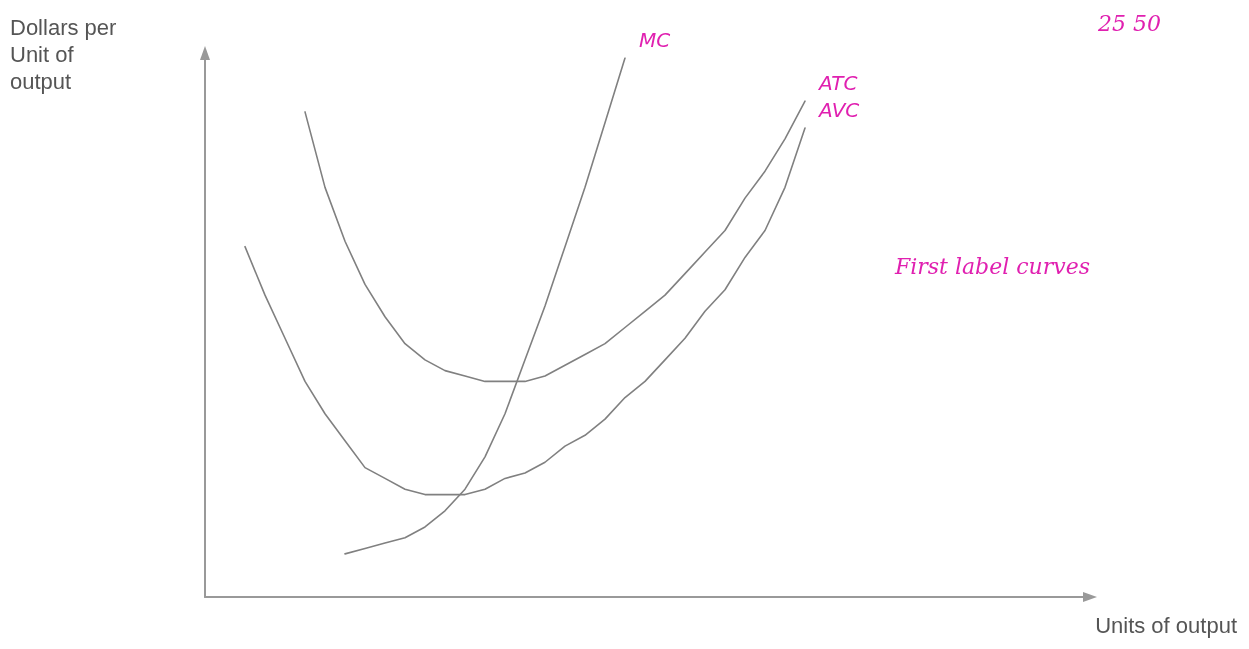 The image size is (1249, 649). What do you see at coordinates (838, 110) in the screenshot?
I see `series-label: AVC` at bounding box center [838, 110].